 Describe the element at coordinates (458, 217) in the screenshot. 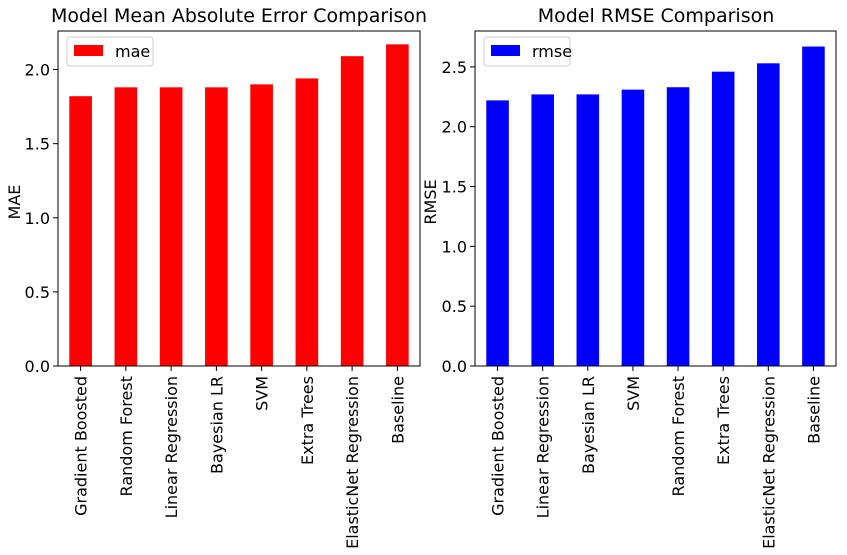

I see `y-axis-ticks: 0.0 0.5 1.0 1.5 2.0 2.5` at that location.